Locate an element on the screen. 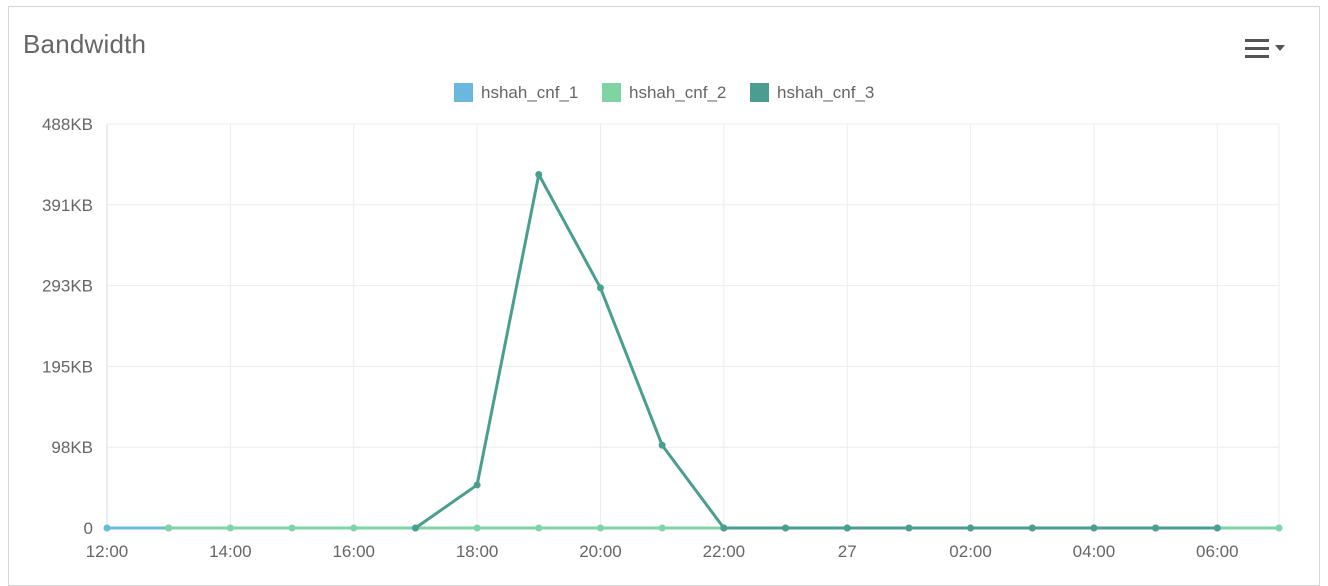  legend-item-hshah_cnf_3: hshah_cnf_3 is located at coordinates (812, 92).